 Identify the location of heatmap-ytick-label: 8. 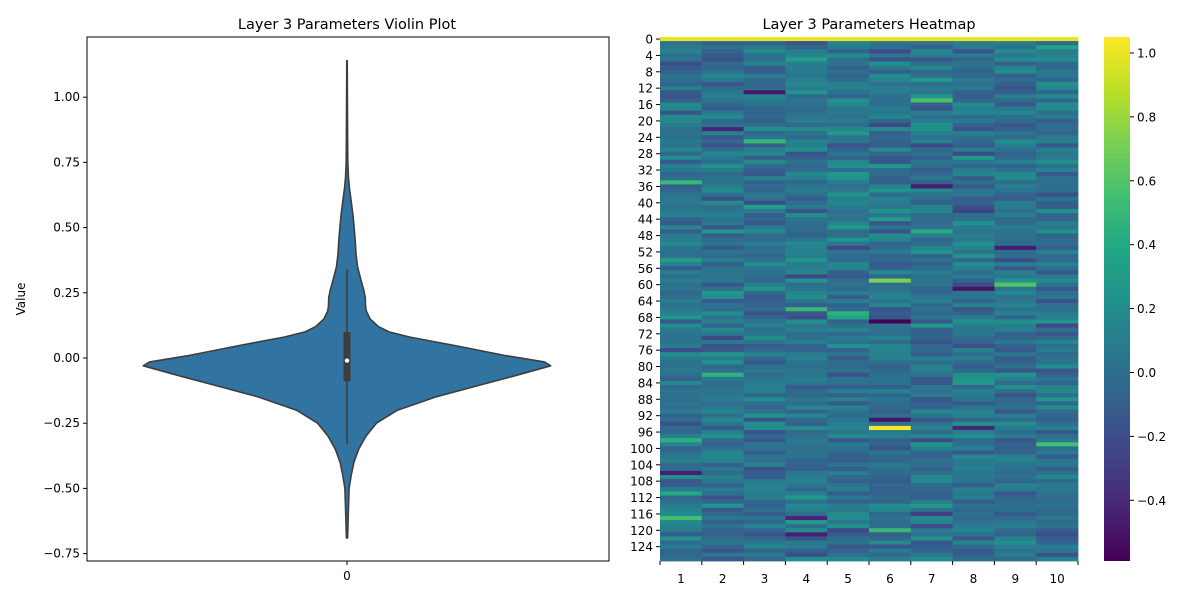
(649, 72).